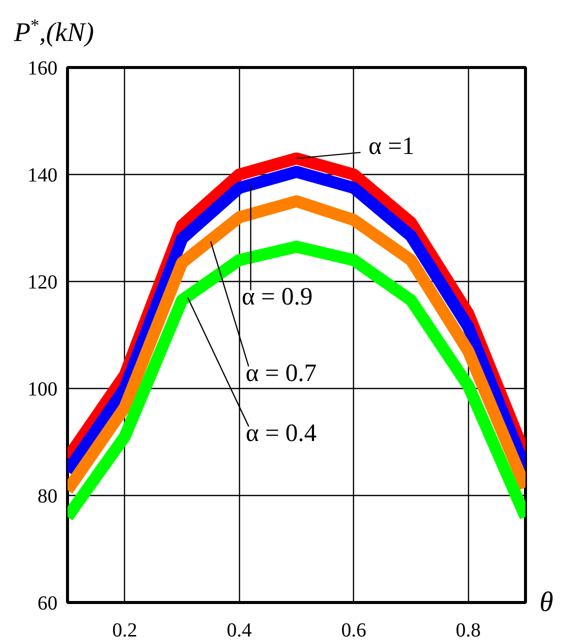 The width and height of the screenshot is (561, 642). What do you see at coordinates (43, 283) in the screenshot?
I see `y-tick-label: 120` at bounding box center [43, 283].